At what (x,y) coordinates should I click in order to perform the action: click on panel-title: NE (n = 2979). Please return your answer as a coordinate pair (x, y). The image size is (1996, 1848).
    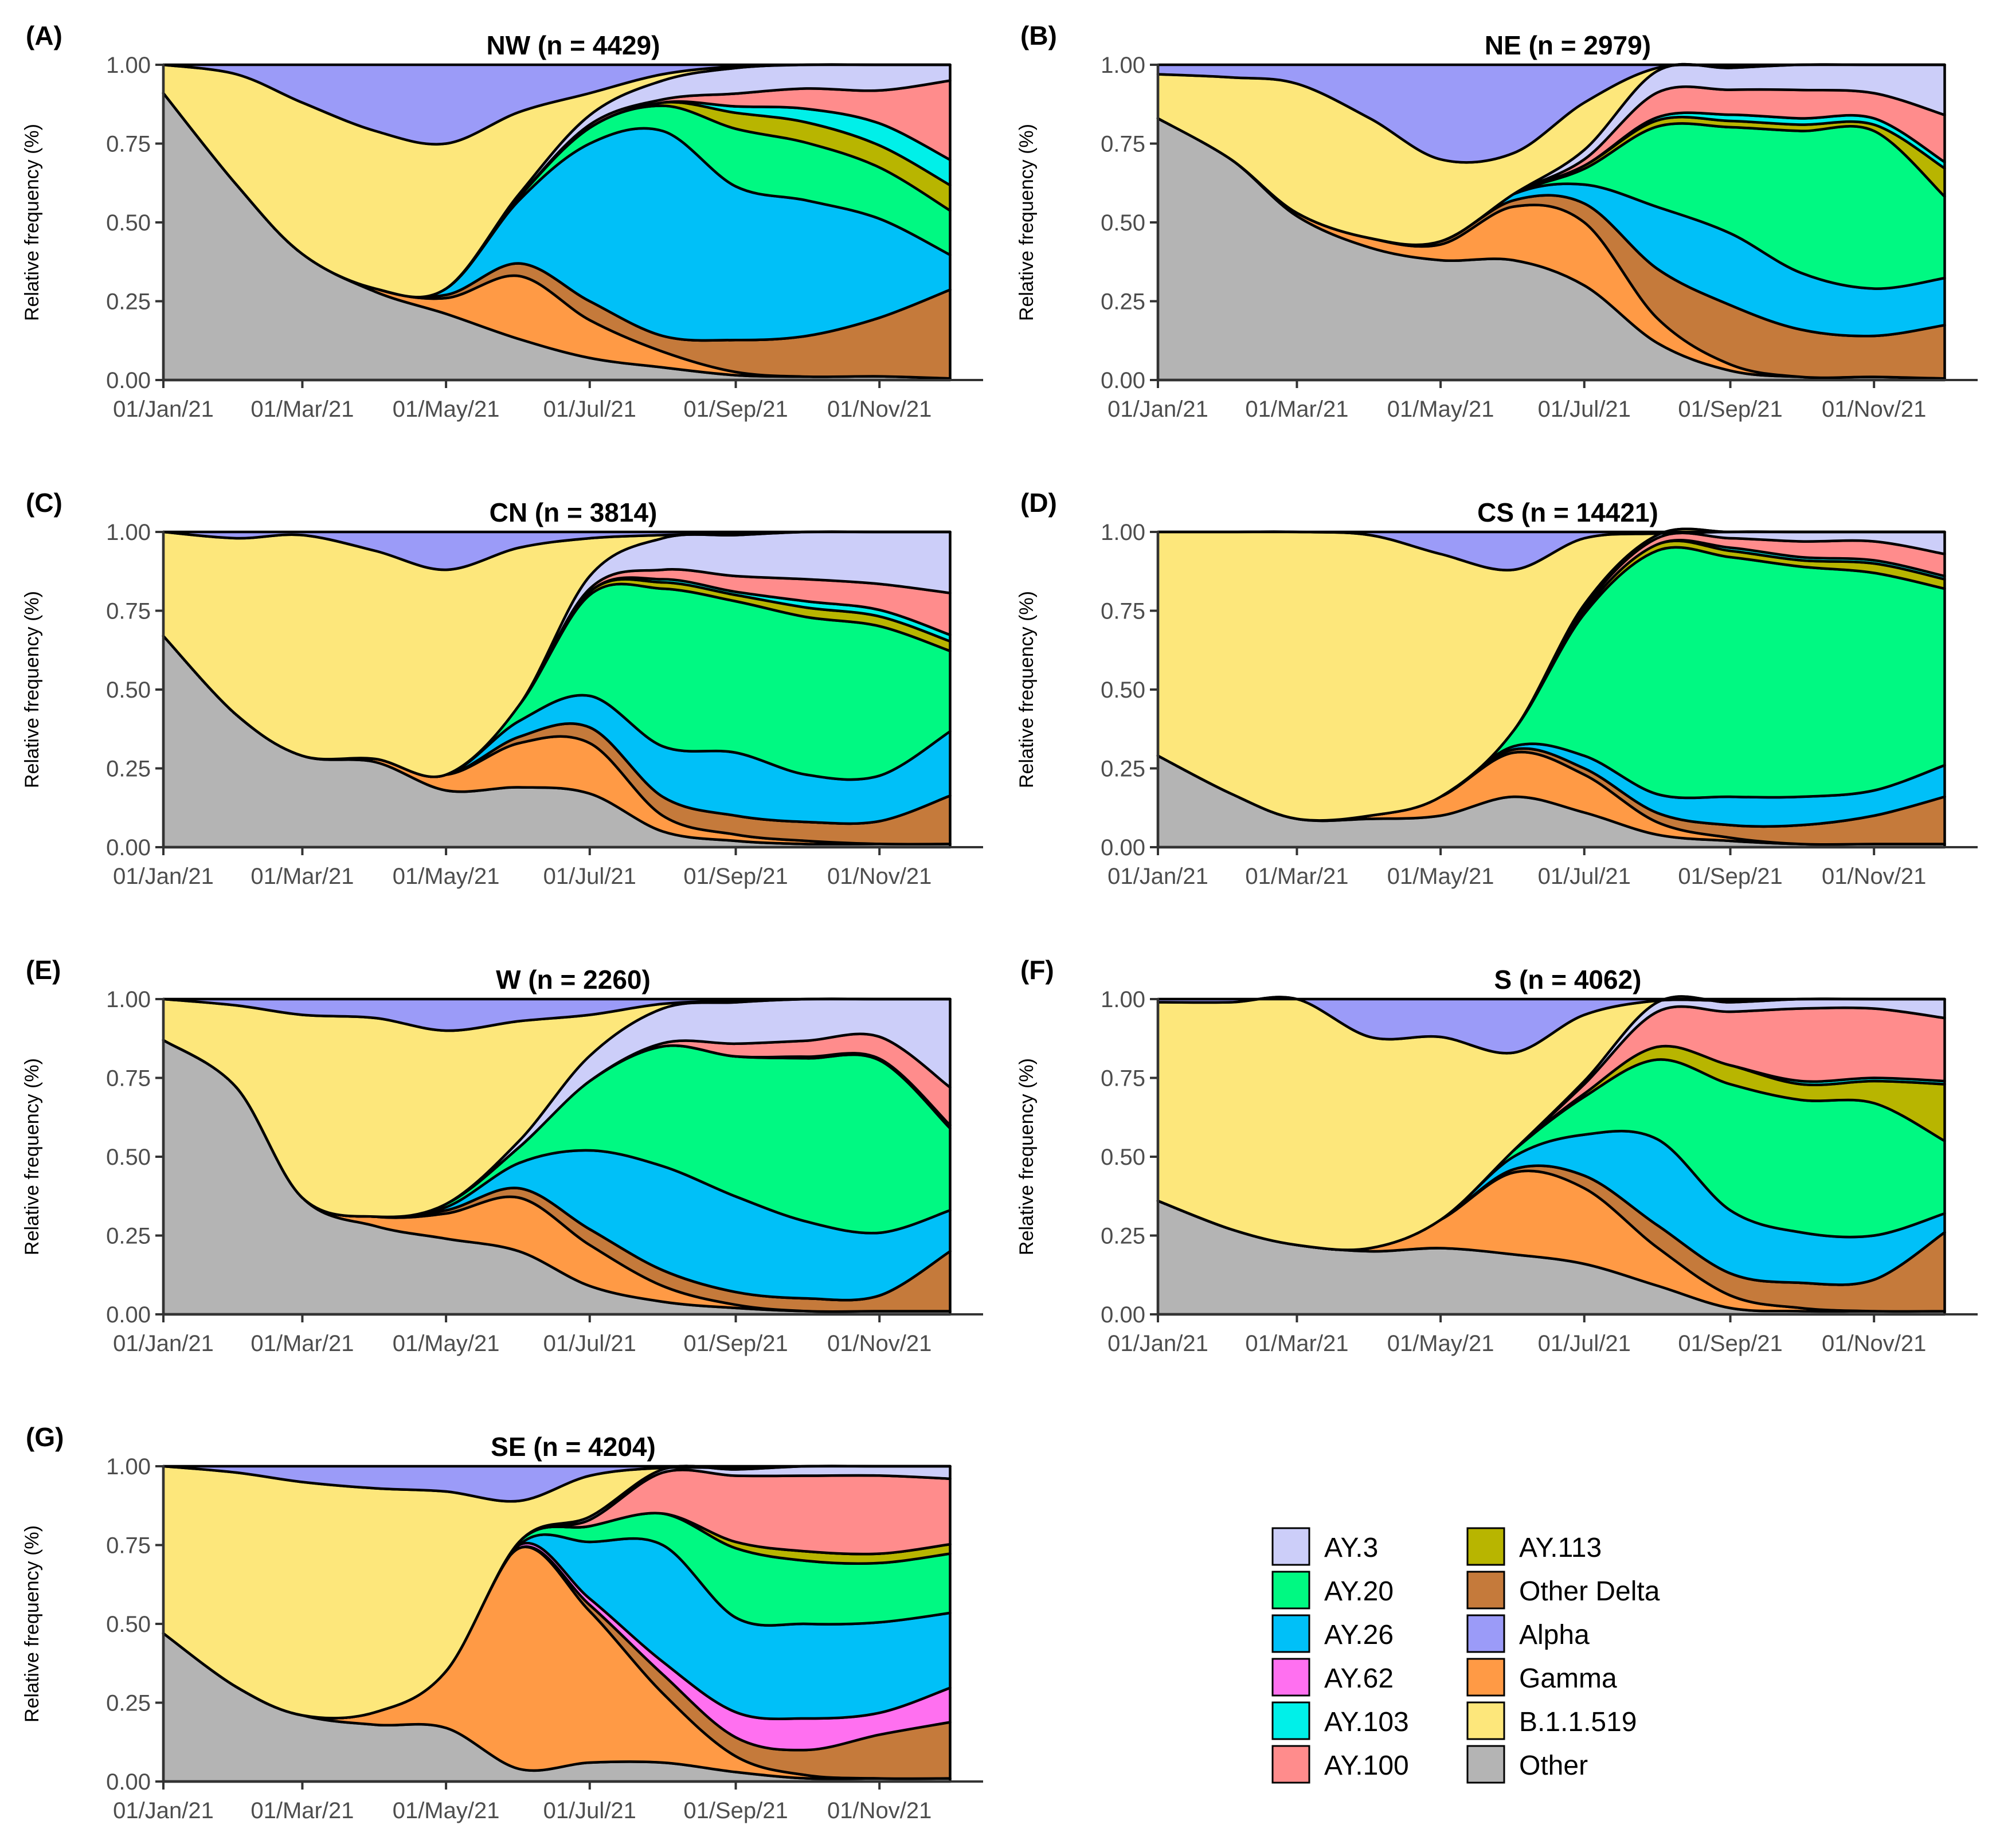
    Looking at the image, I should click on (1568, 45).